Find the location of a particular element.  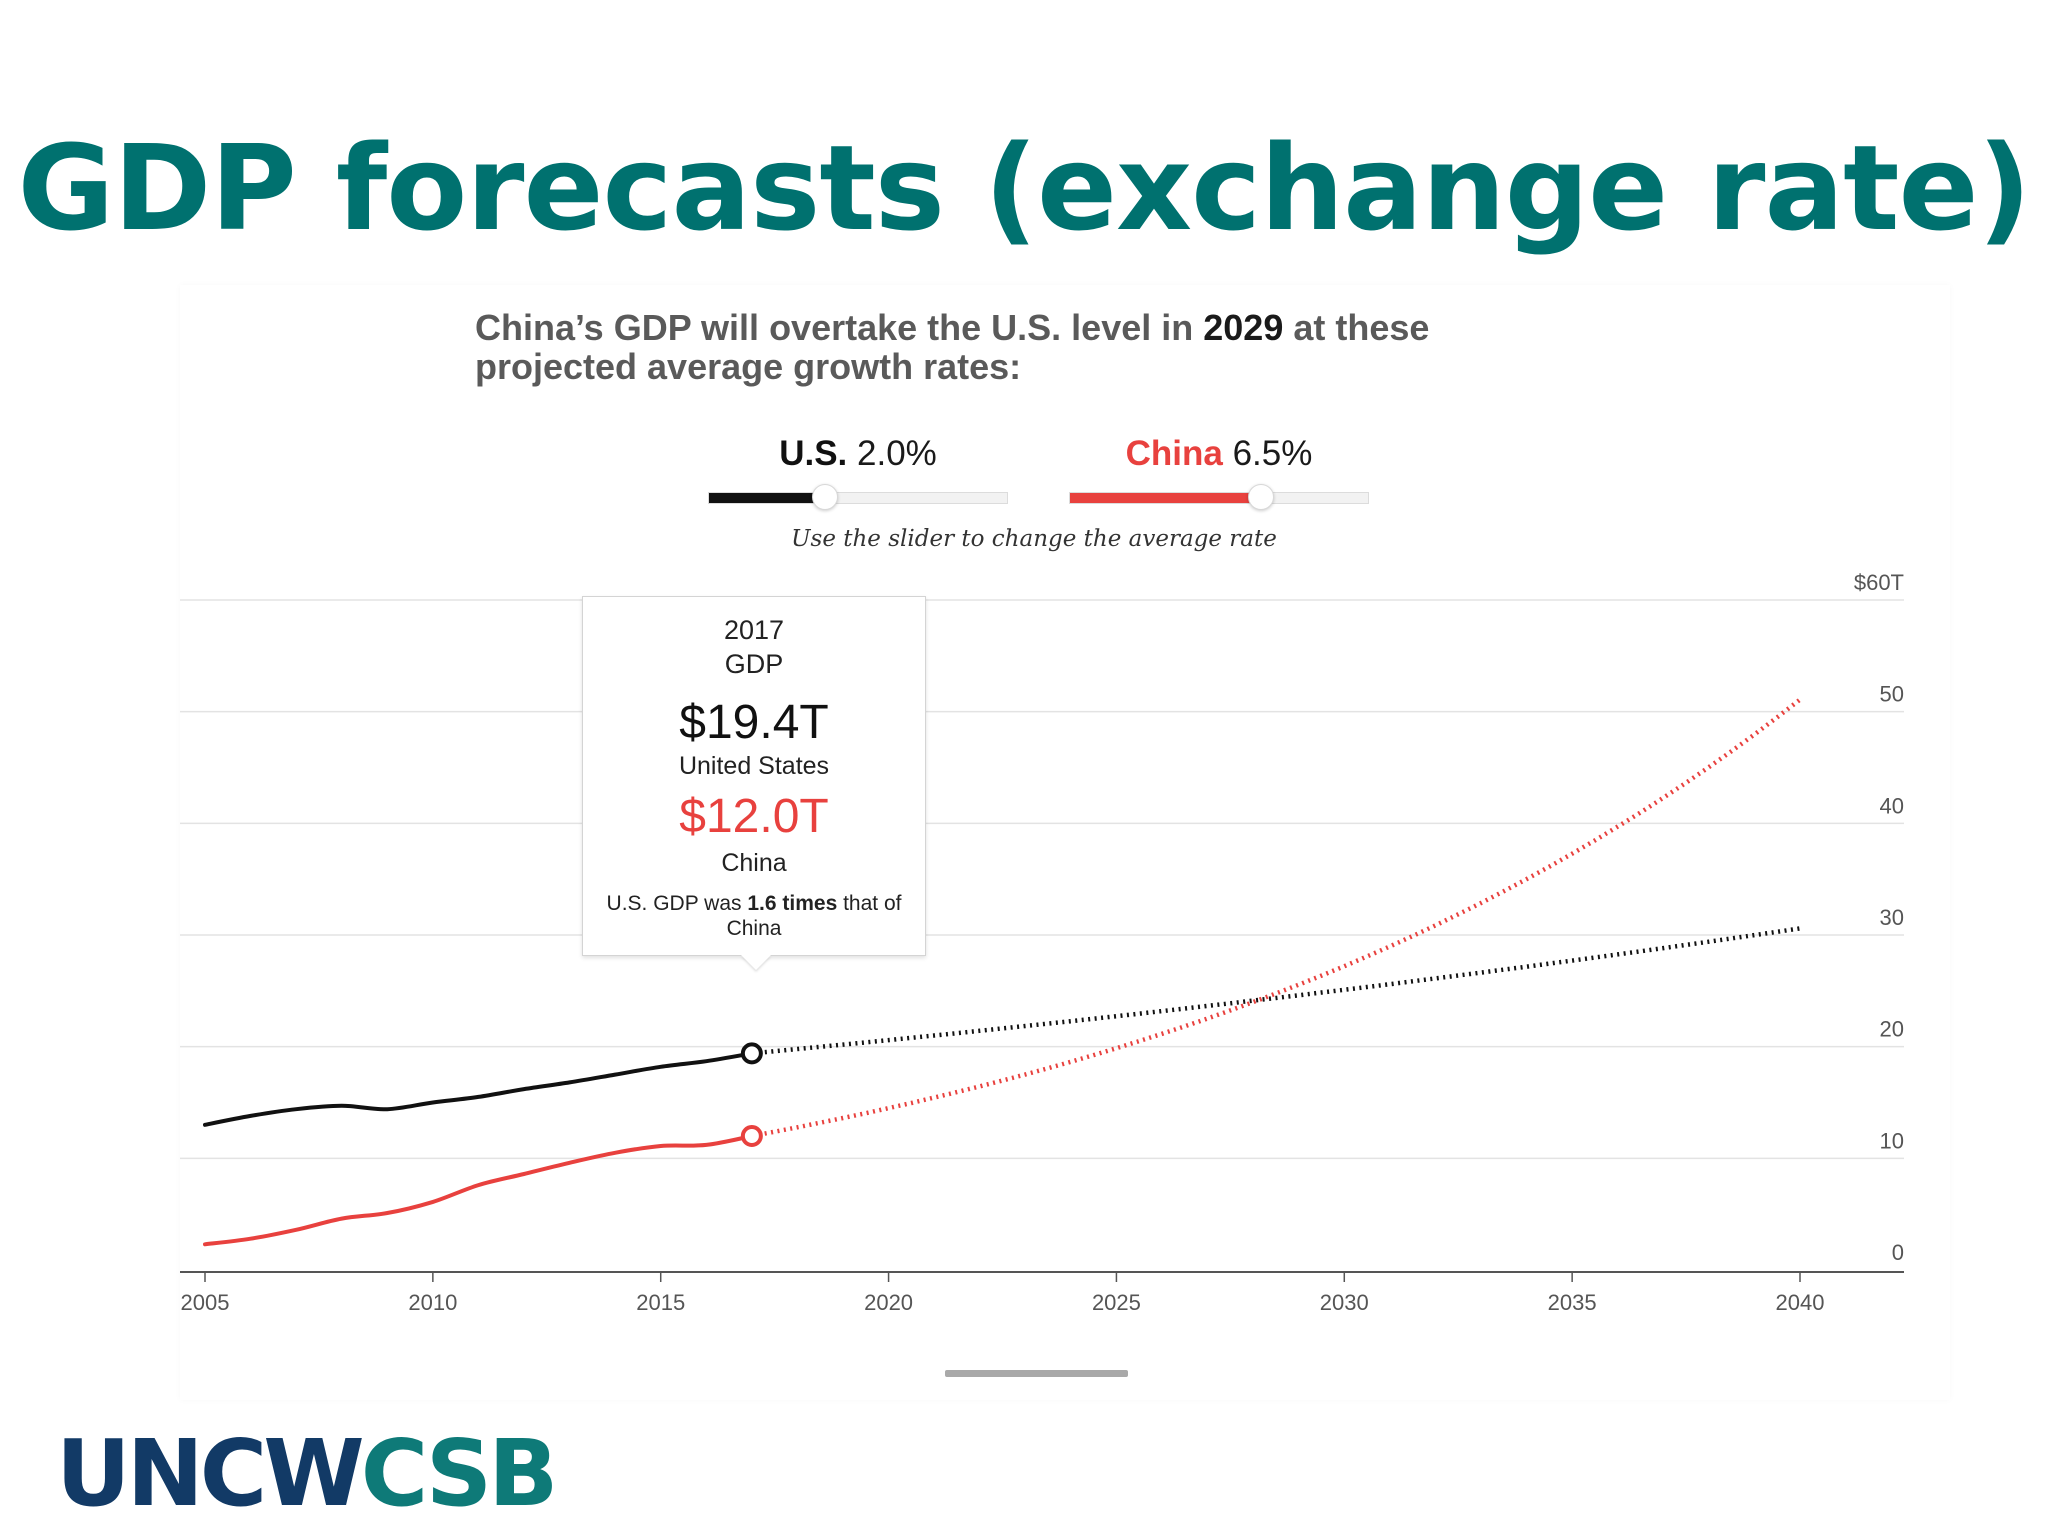

x-tick-label: 2020 is located at coordinates (888, 1302).